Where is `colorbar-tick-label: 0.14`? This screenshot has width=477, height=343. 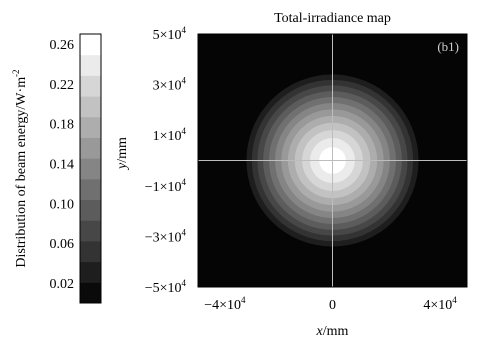 colorbar-tick-label: 0.14 is located at coordinates (62, 165).